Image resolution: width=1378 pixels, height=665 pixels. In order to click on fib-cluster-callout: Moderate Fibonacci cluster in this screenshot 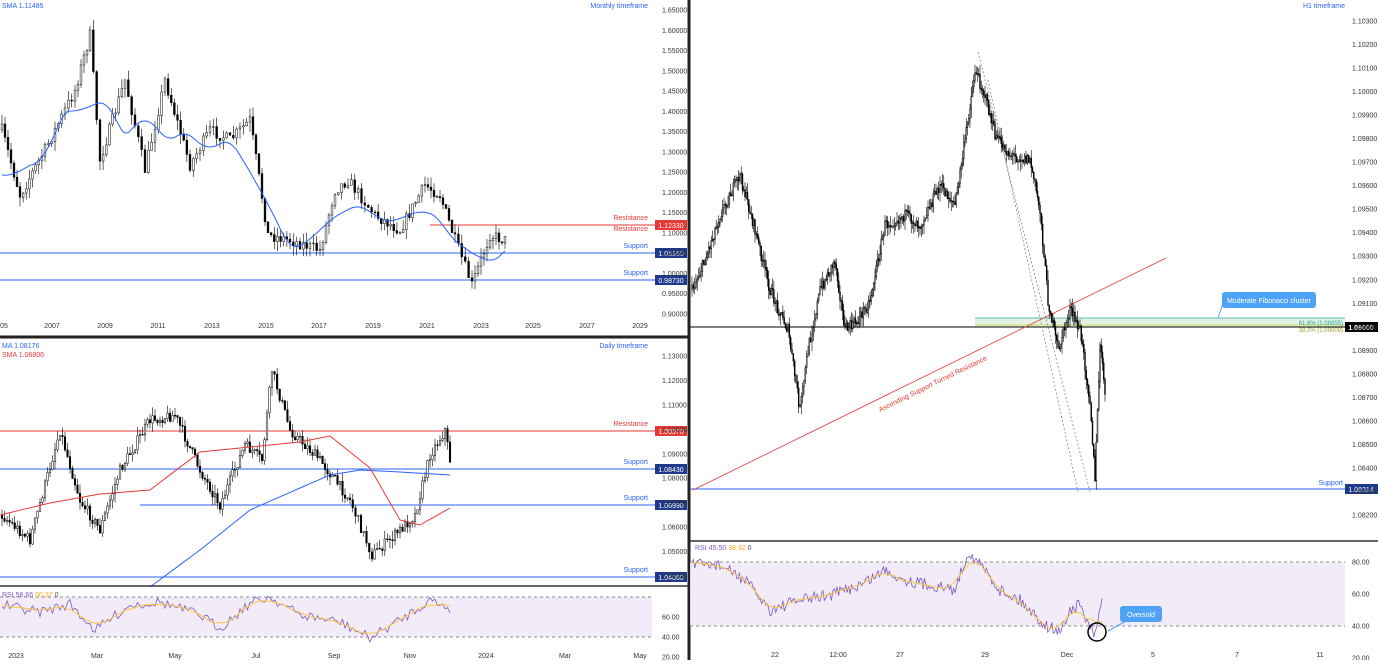, I will do `click(1266, 305)`.